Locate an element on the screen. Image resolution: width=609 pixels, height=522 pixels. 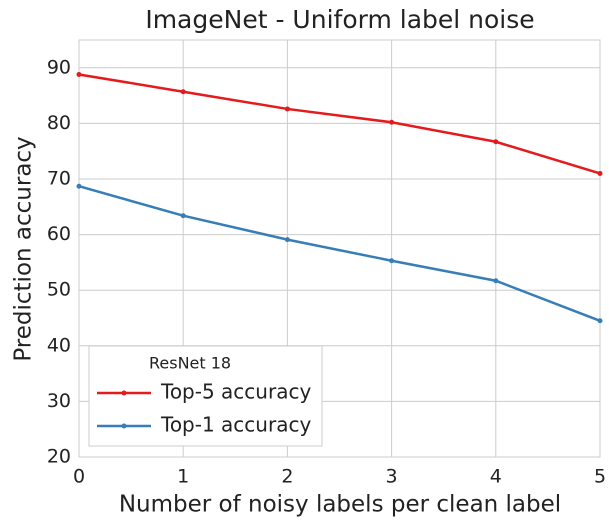
y-tick-label: 90 is located at coordinates (59, 67).